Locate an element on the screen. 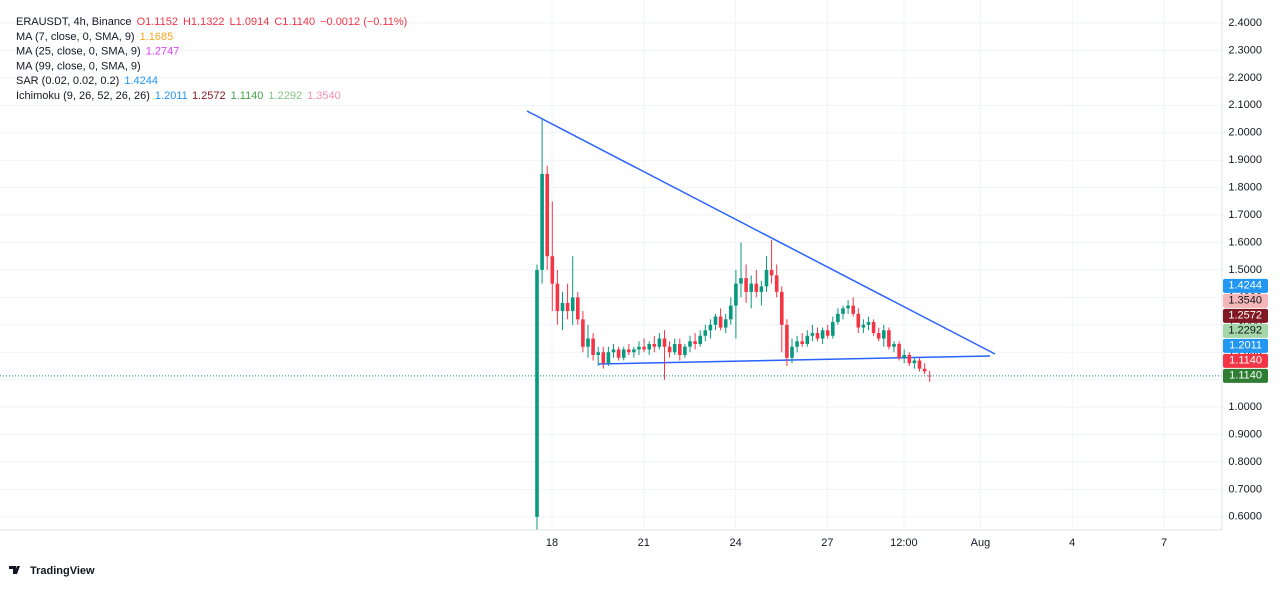 This screenshot has height=591, width=1280. change: −0.0012 (−0.11%) is located at coordinates (363, 22).